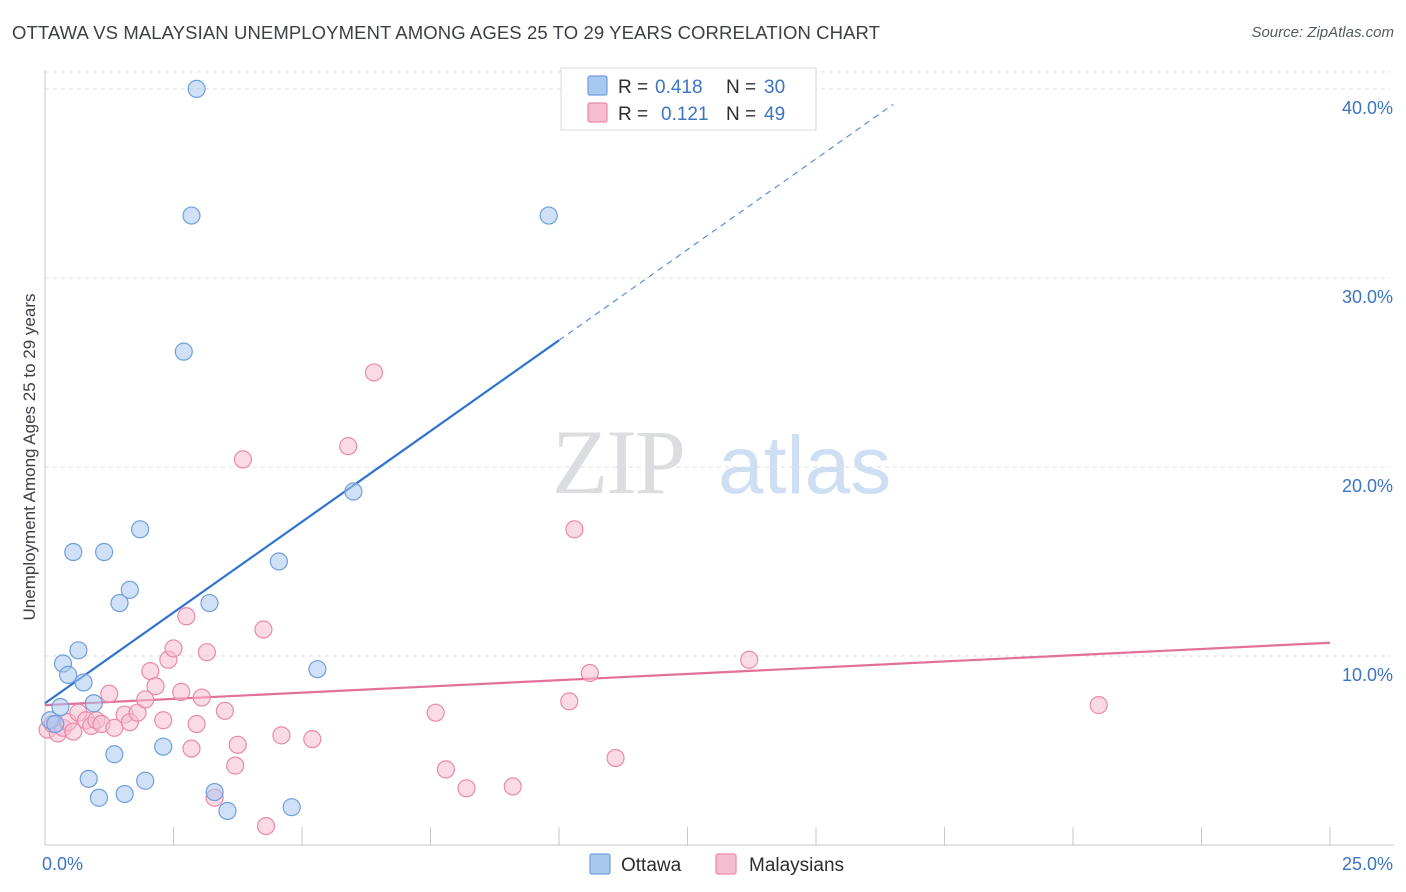 Image resolution: width=1406 pixels, height=892 pixels. I want to click on y-tick-label: 40.0%, so click(1367, 108).